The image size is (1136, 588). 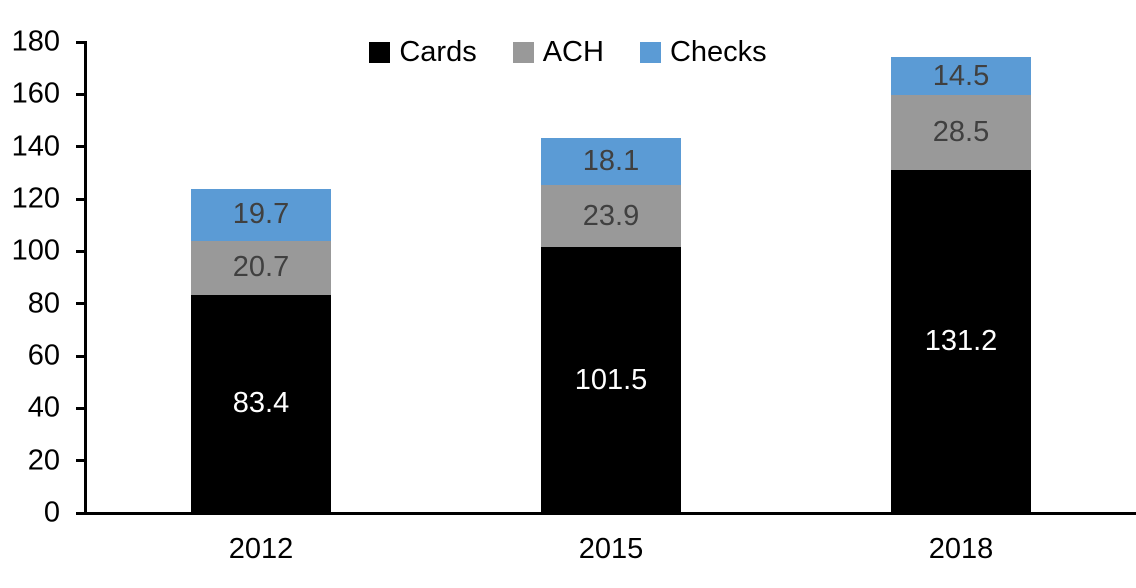 What do you see at coordinates (85, 278) in the screenshot?
I see `y-axis-line` at bounding box center [85, 278].